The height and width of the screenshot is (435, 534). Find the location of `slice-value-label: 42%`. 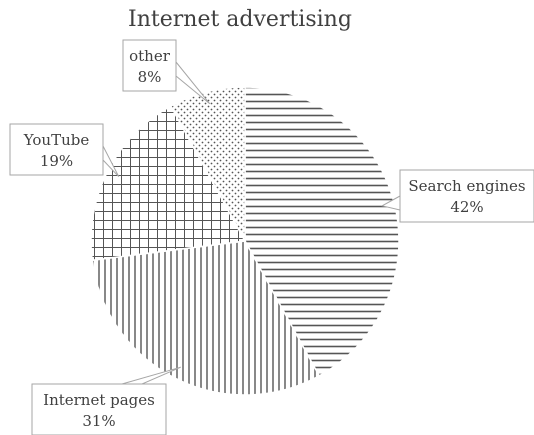

slice-value-label: 42% is located at coordinates (466, 207).